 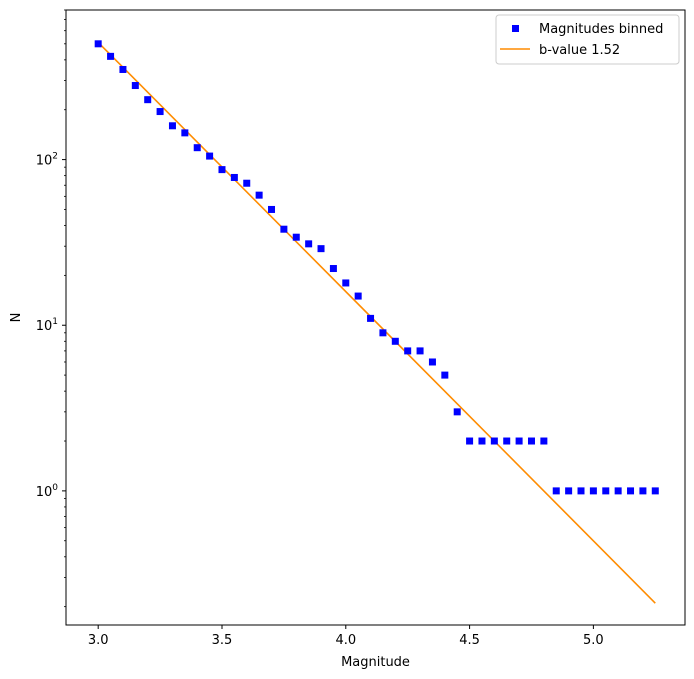 I want to click on legend-box, so click(x=587, y=39).